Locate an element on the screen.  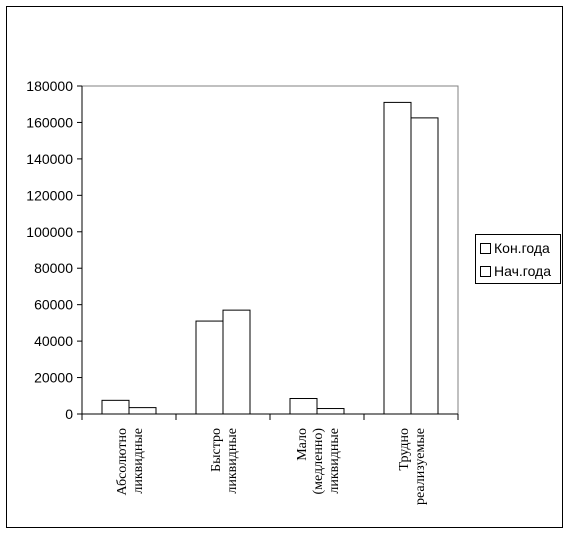
y-tick-label: 120000 is located at coordinates (49, 195).